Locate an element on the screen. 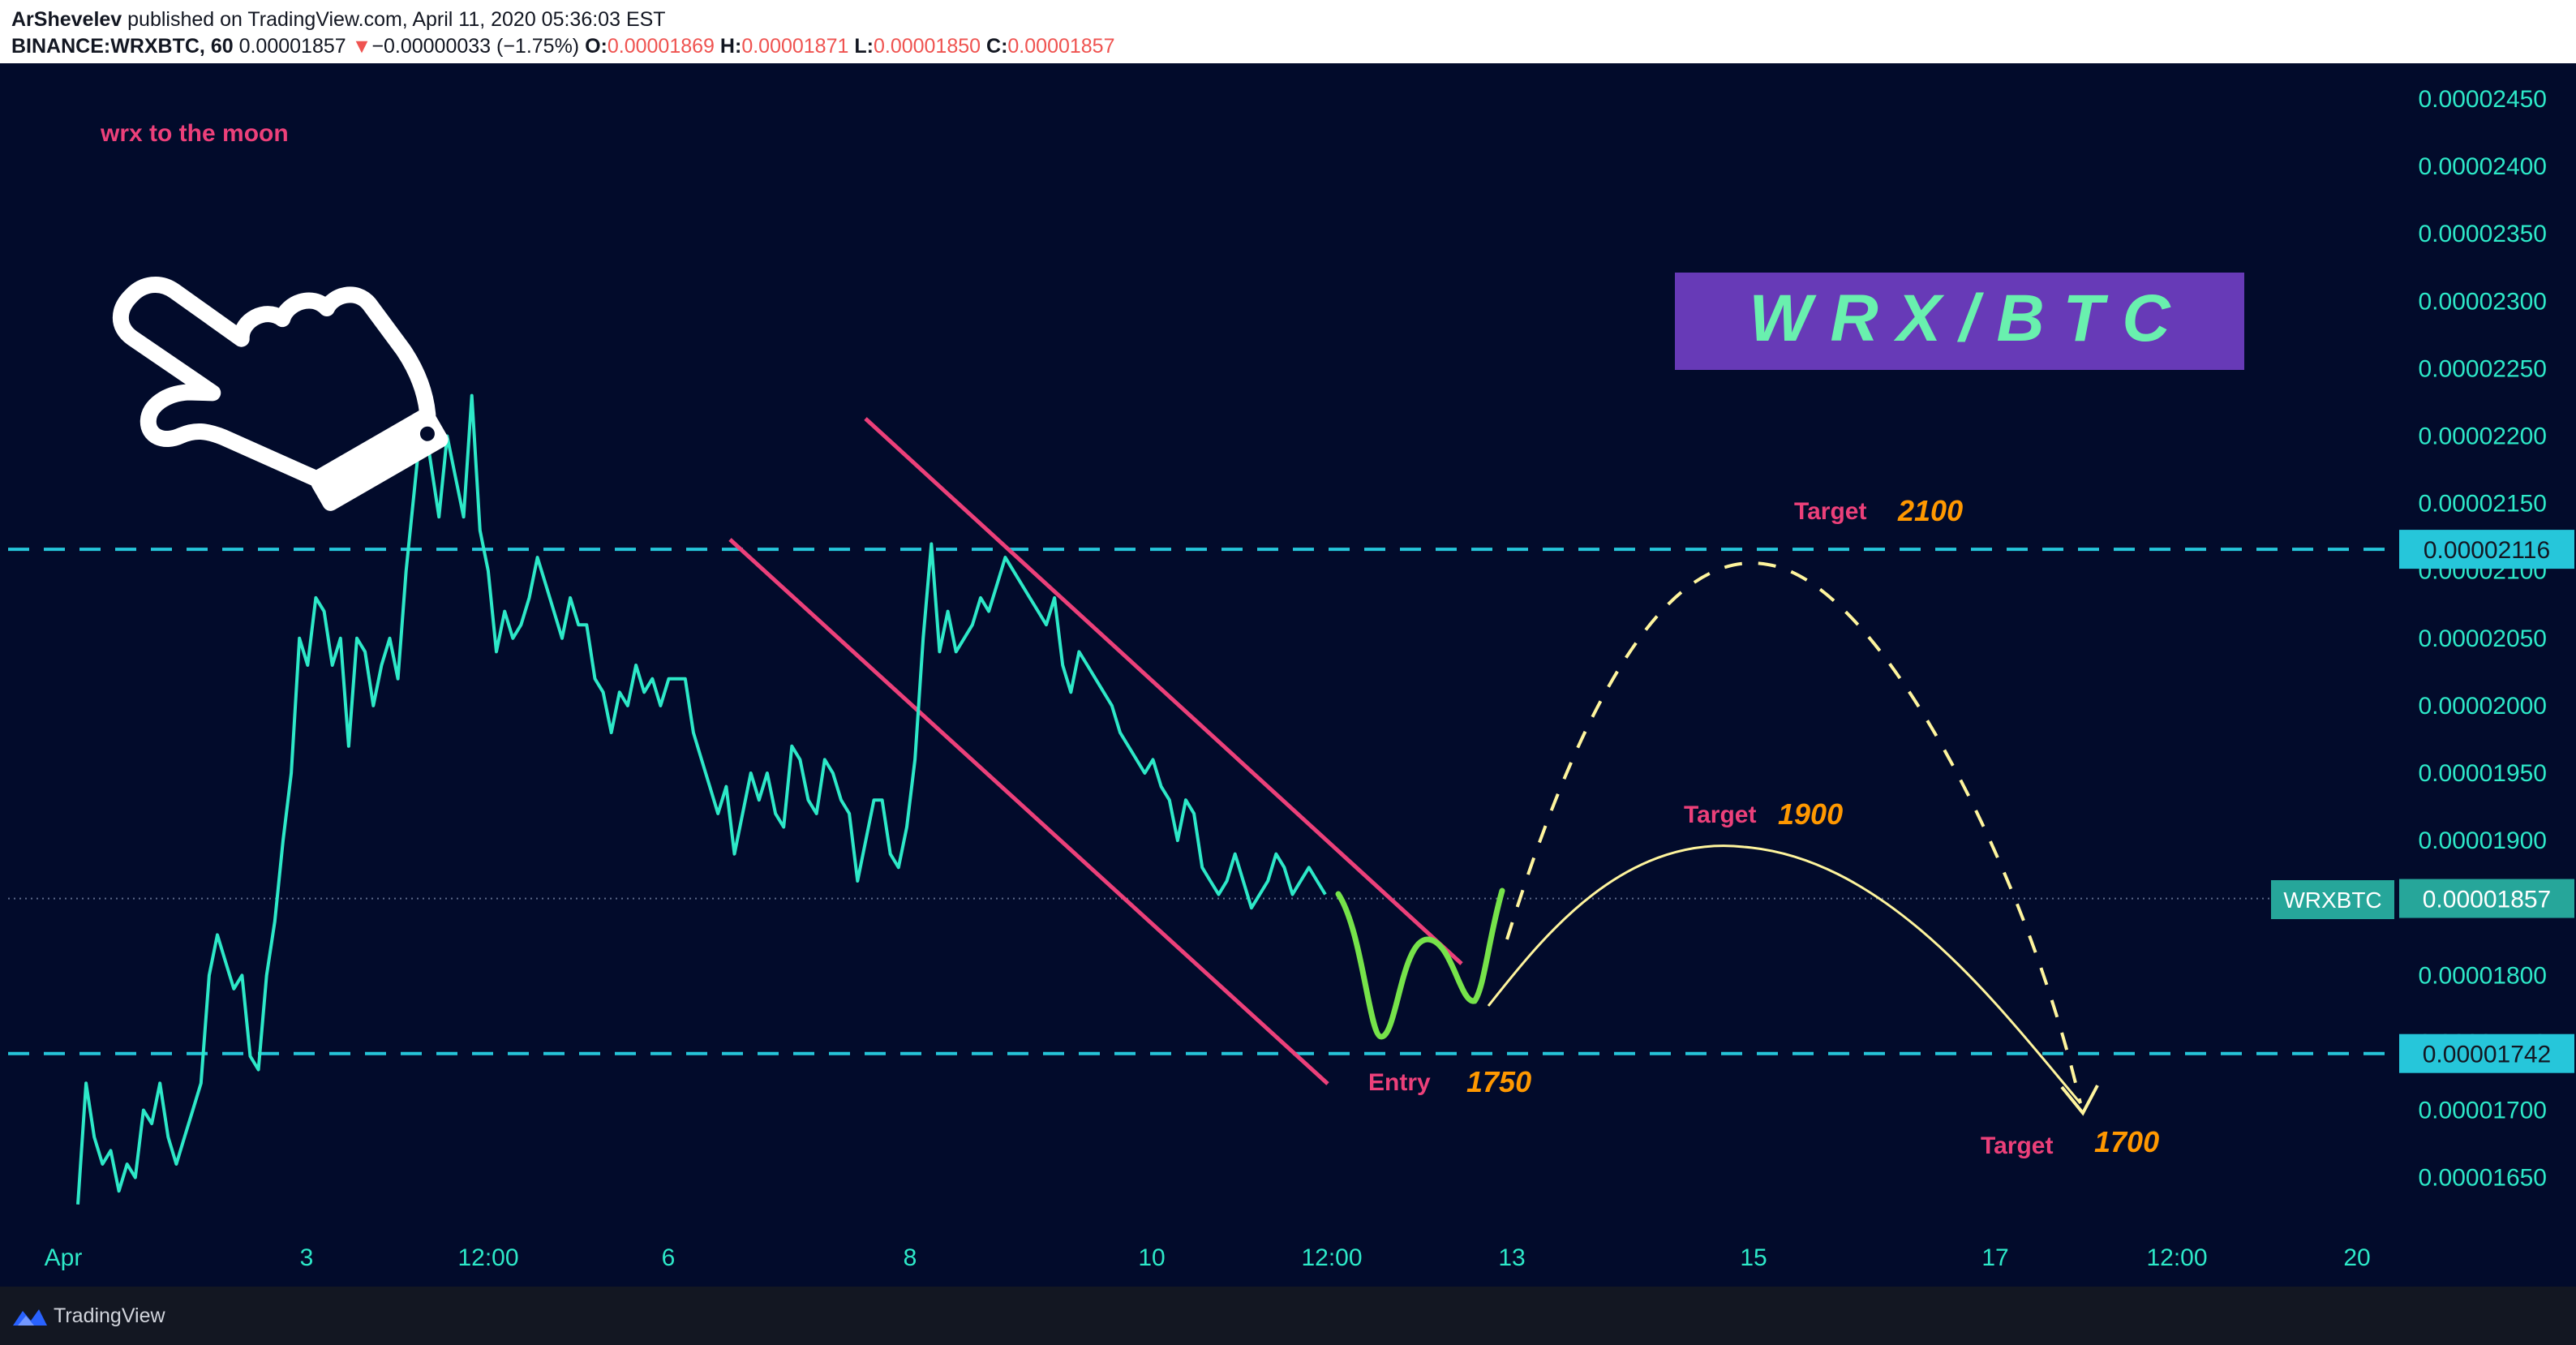 This screenshot has width=2576, height=1345. level-tag-1: 0.00001742 is located at coordinates (2487, 1055).